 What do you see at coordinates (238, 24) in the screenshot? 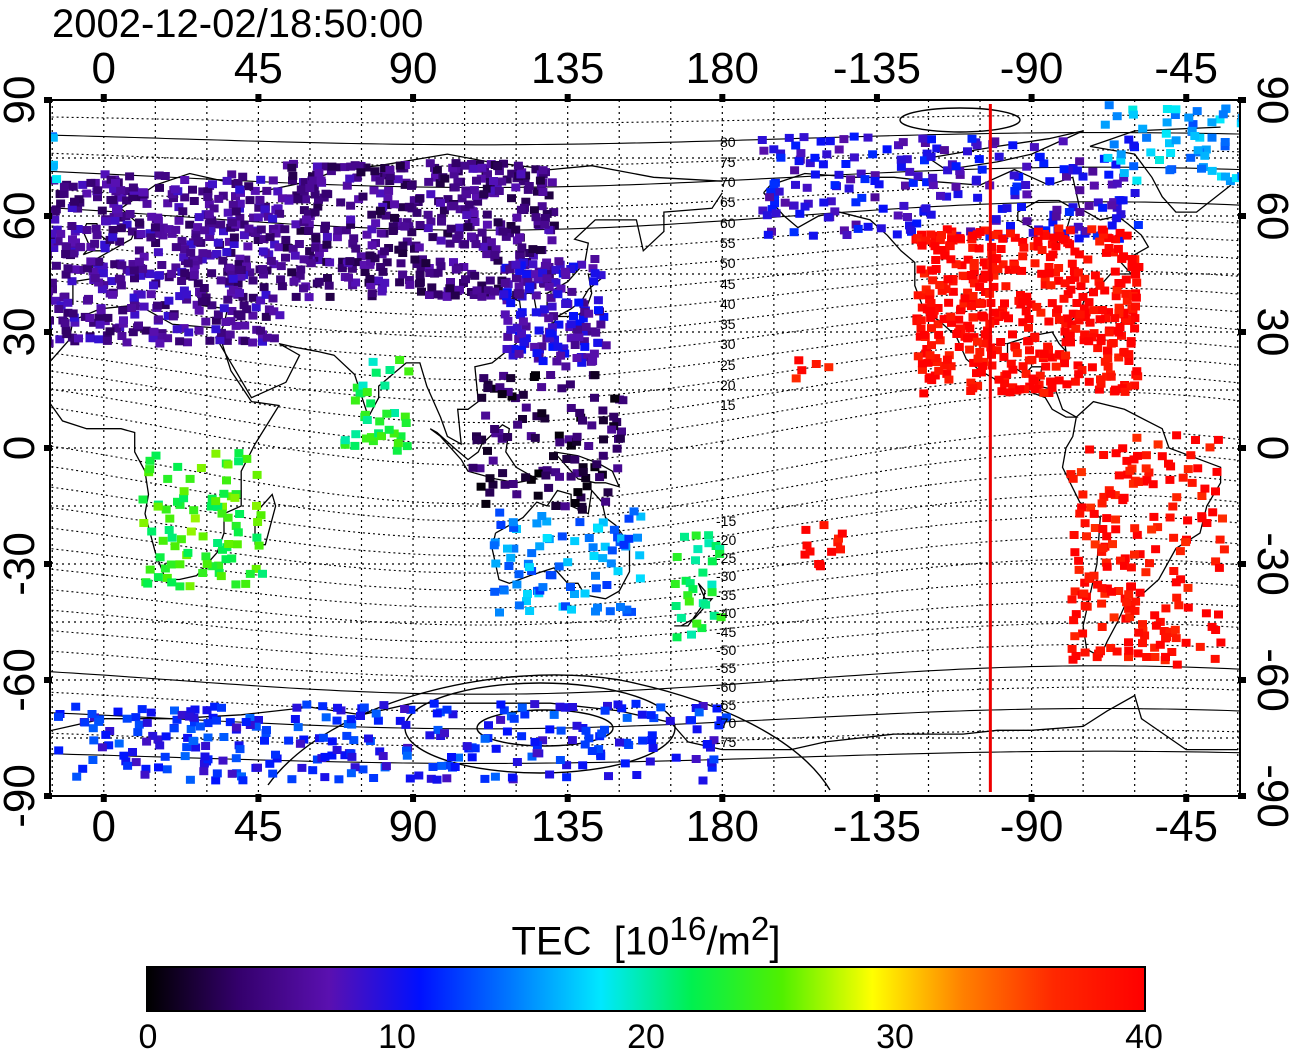
I see `timestamp-title: 2002-12-02/18:50:00` at bounding box center [238, 24].